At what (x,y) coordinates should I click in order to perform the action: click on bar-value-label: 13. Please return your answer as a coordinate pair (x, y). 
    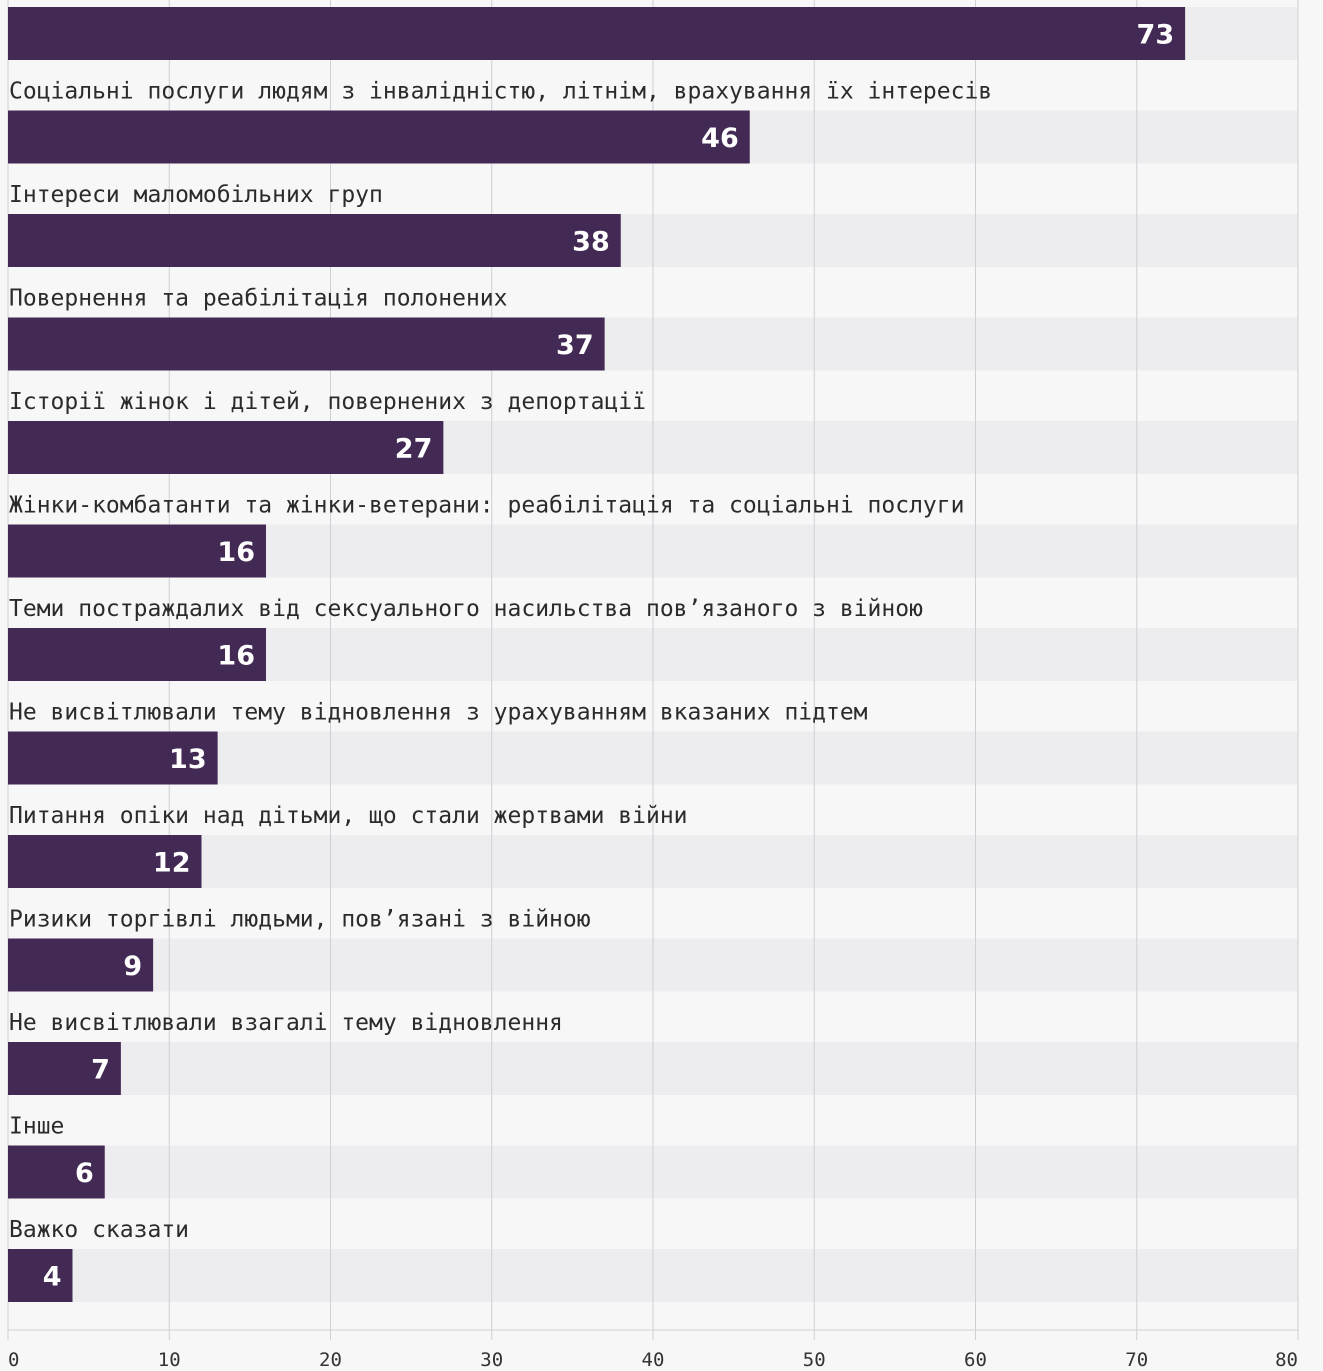
    Looking at the image, I should click on (188, 759).